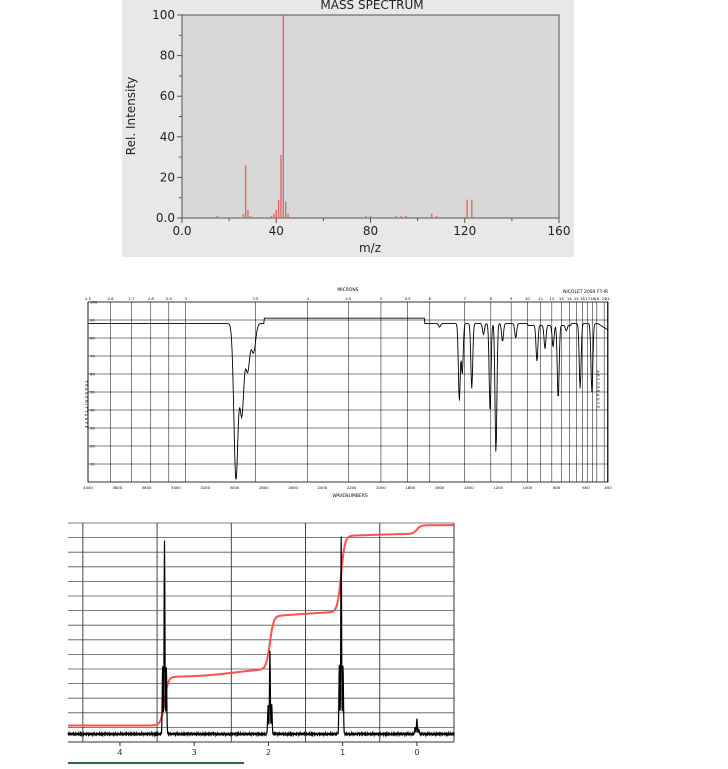 This screenshot has height=769, width=728. Describe the element at coordinates (293, 487) in the screenshot. I see `ir-x-tick-label: 2600` at that location.